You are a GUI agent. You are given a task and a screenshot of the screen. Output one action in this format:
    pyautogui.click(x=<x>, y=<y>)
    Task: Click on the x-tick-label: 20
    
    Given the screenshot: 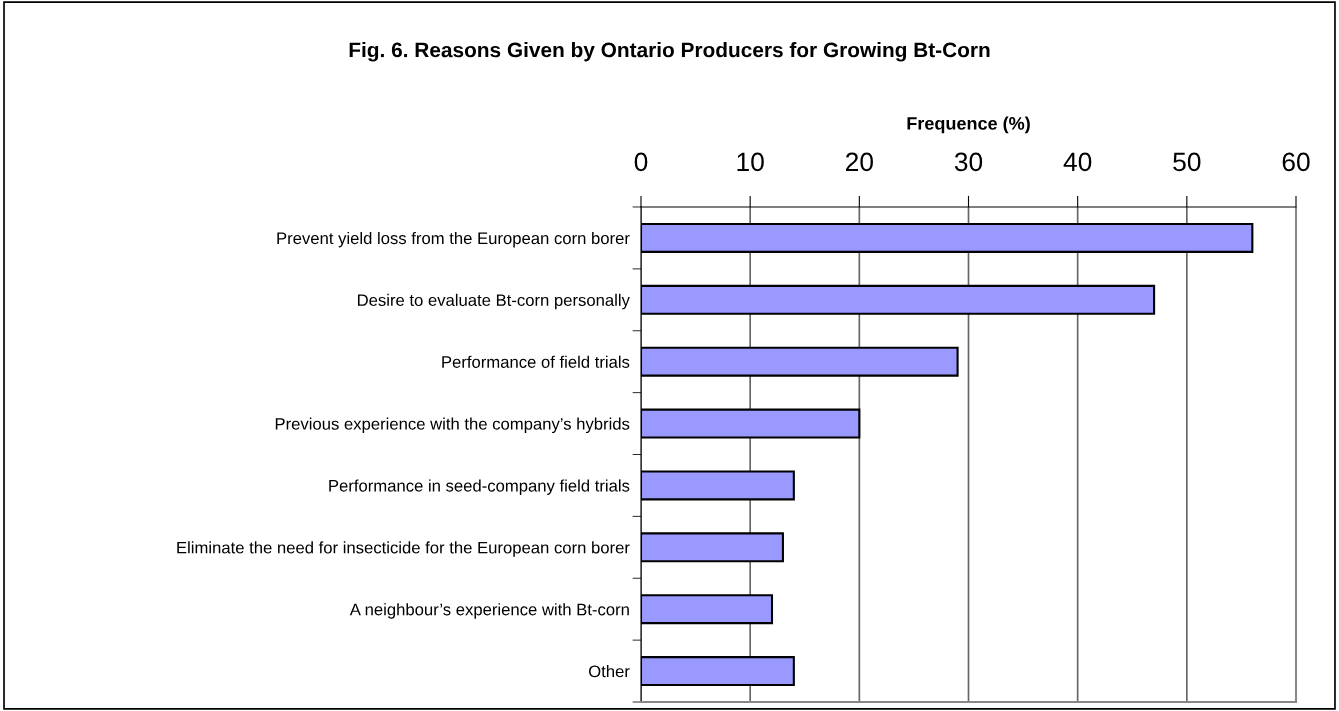 What is the action you would take?
    pyautogui.click(x=859, y=162)
    